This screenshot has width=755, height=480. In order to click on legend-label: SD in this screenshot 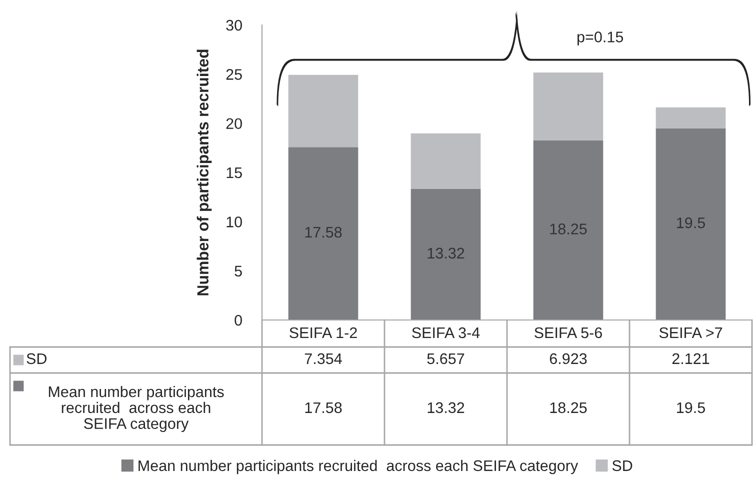, I will do `click(622, 466)`.